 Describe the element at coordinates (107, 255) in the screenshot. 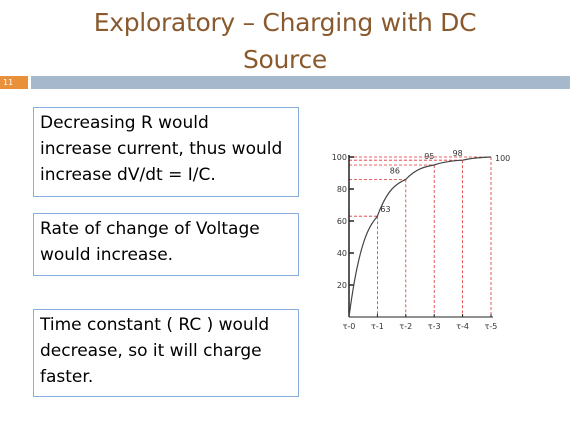

I see `text-line: would increase.` at that location.